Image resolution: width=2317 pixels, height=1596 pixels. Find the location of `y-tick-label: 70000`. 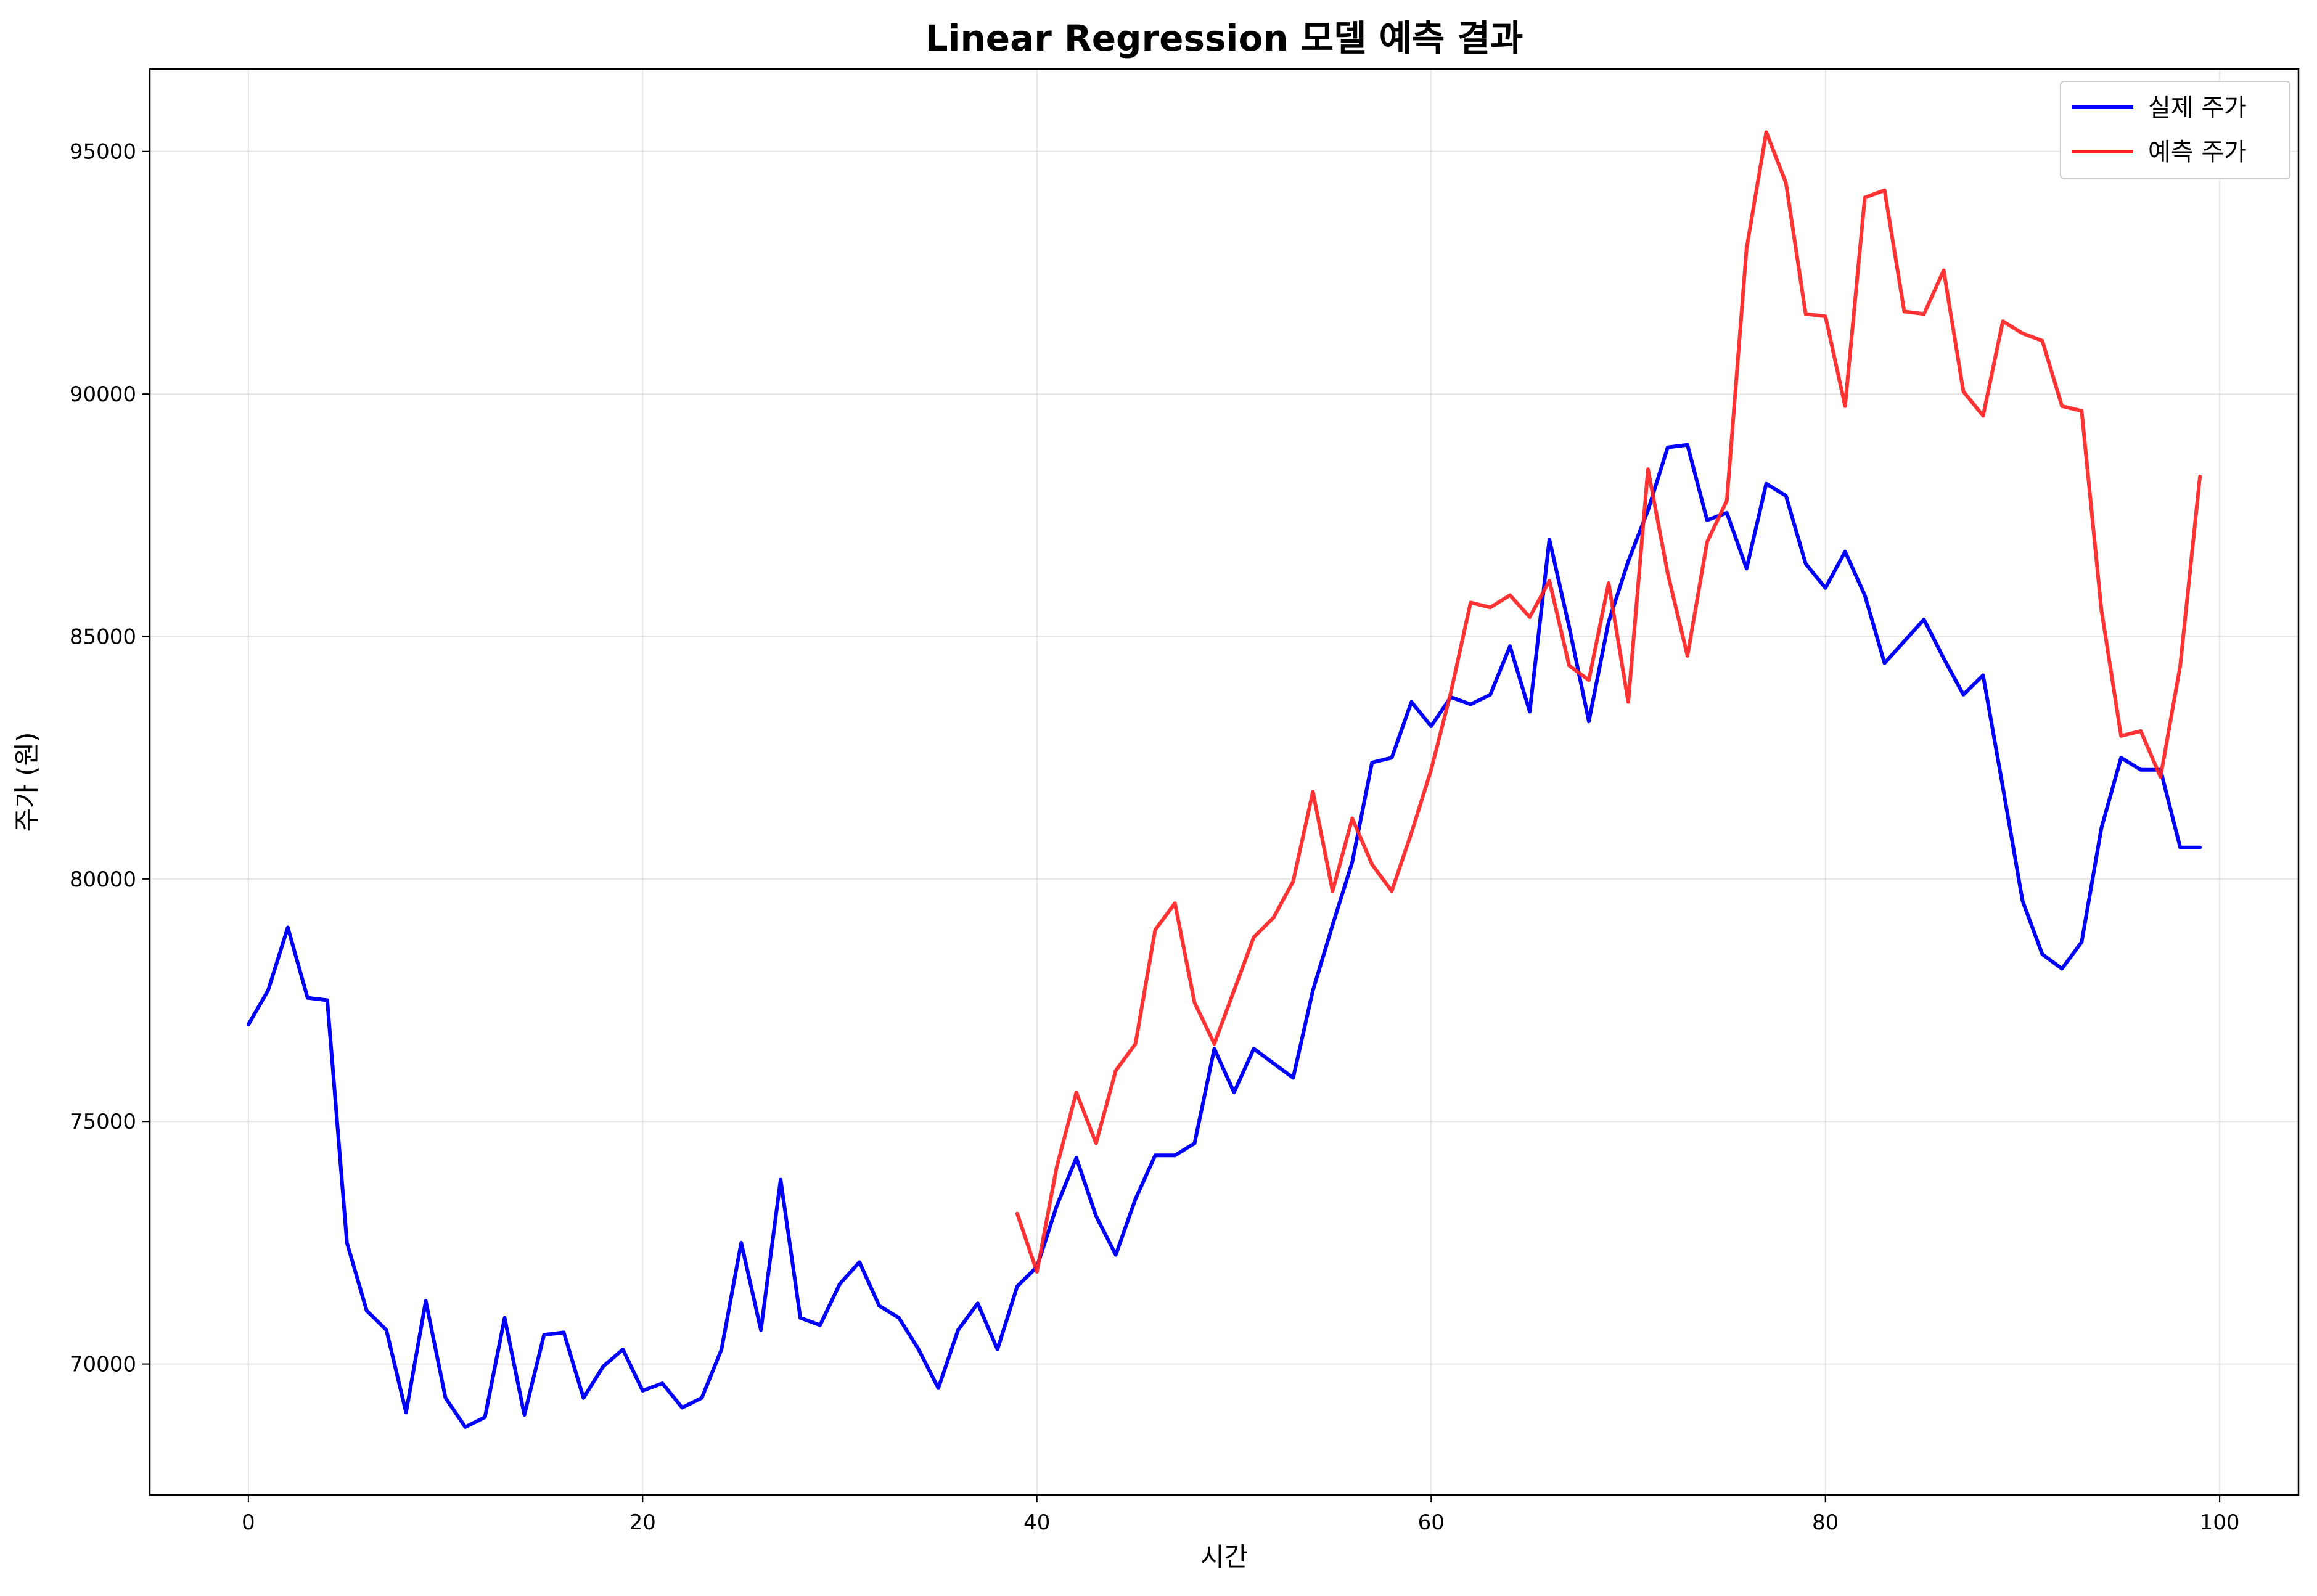

y-tick-label: 70000 is located at coordinates (103, 1365).